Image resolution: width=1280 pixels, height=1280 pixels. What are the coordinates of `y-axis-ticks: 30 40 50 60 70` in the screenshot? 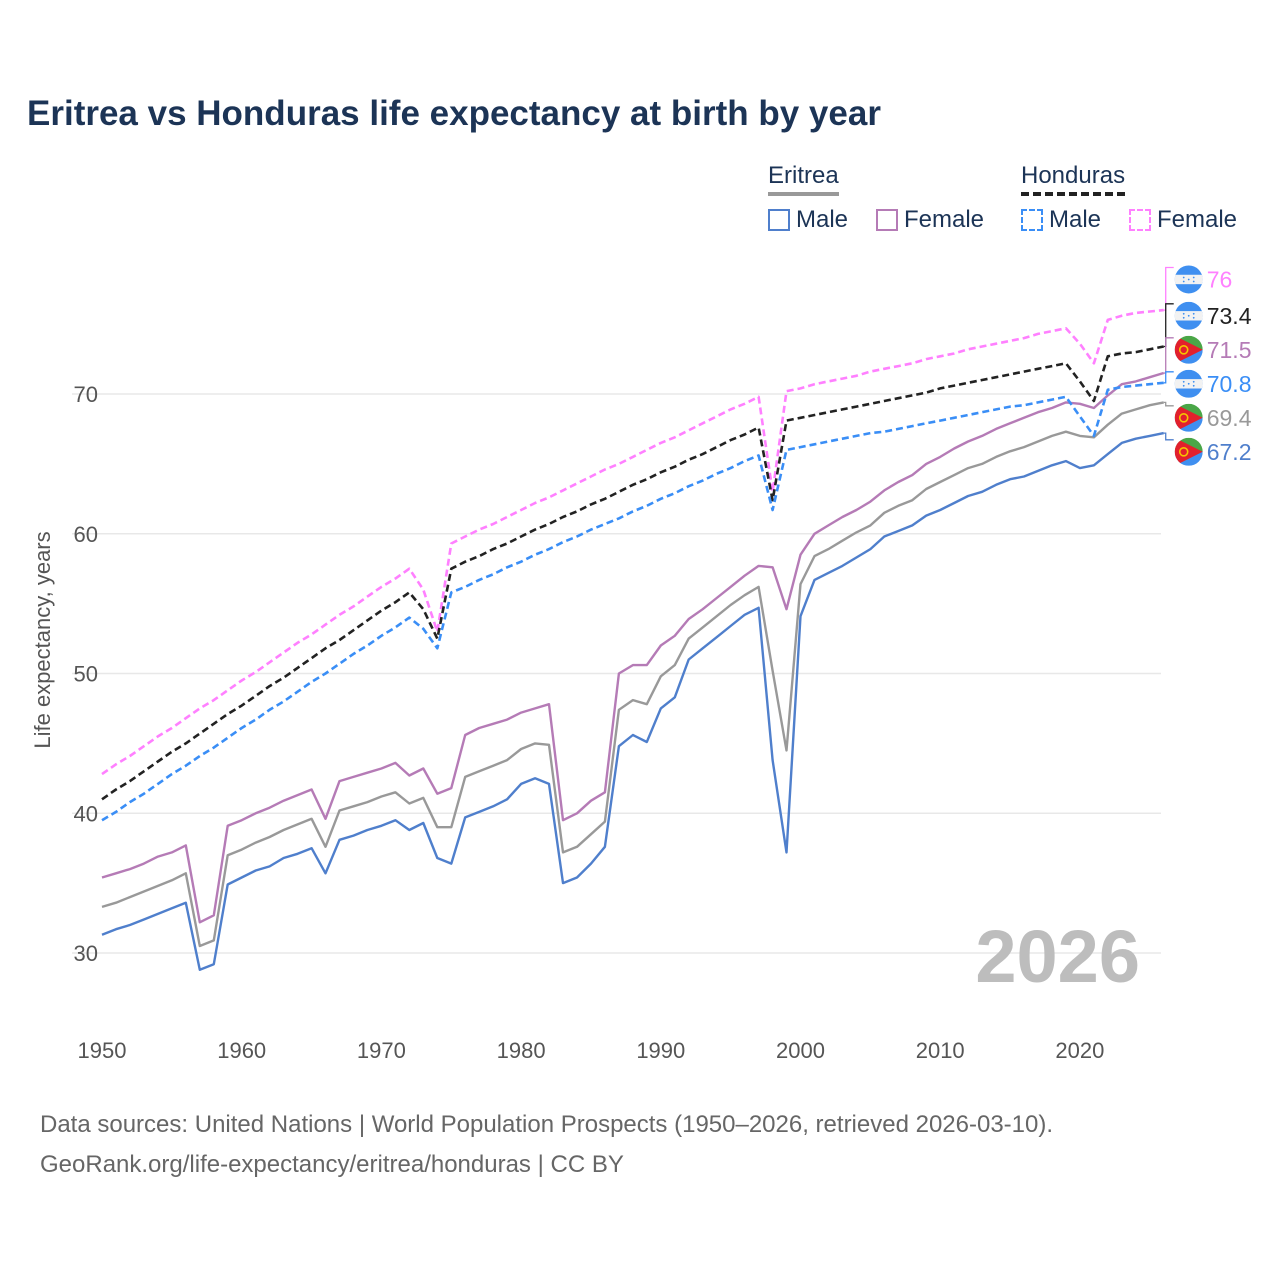 It's located at (86, 674).